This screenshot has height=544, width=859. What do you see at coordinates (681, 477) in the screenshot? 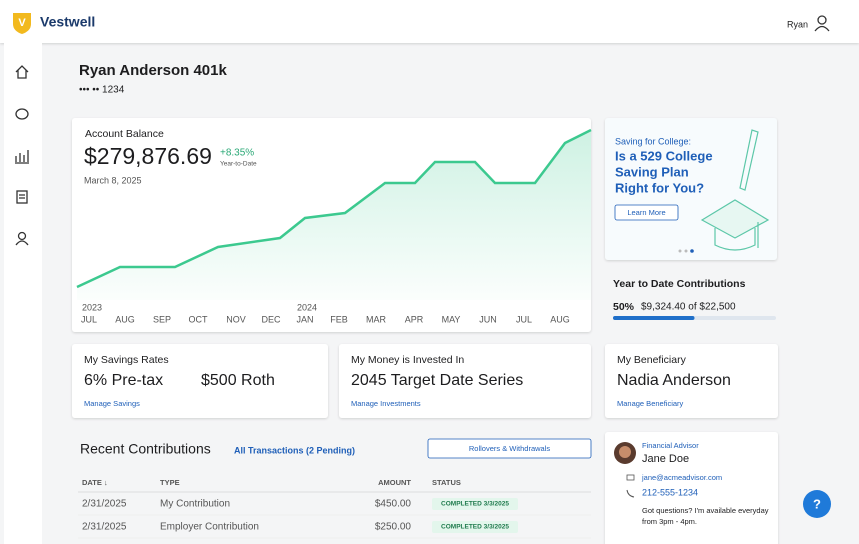
I see `advisor-email: jane@acmeadvisor.com` at bounding box center [681, 477].